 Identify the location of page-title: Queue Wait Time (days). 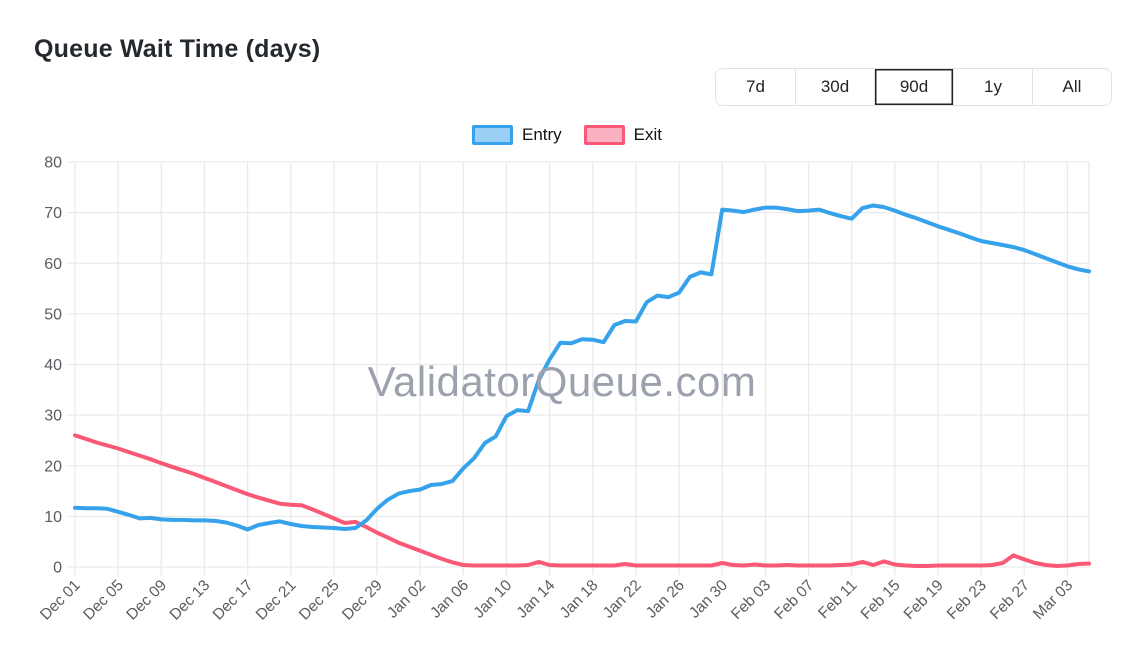
(177, 48).